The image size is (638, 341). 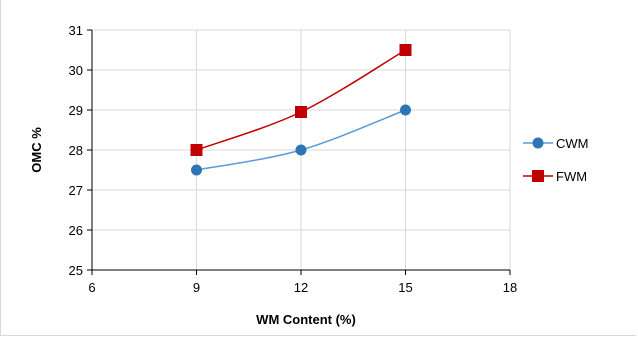 I want to click on y-tick-label: 29, so click(x=76, y=110).